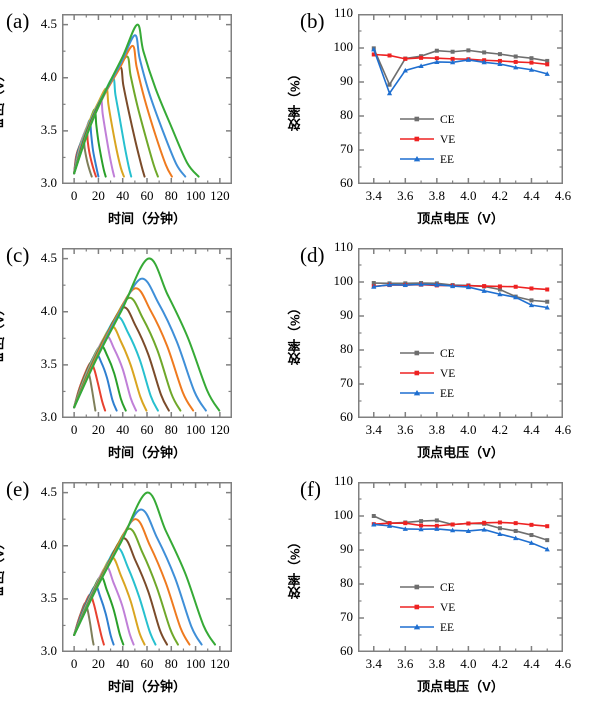 Image resolution: width=600 pixels, height=708 pixels. I want to click on plot-area-d: CE VE EE, so click(460, 333).